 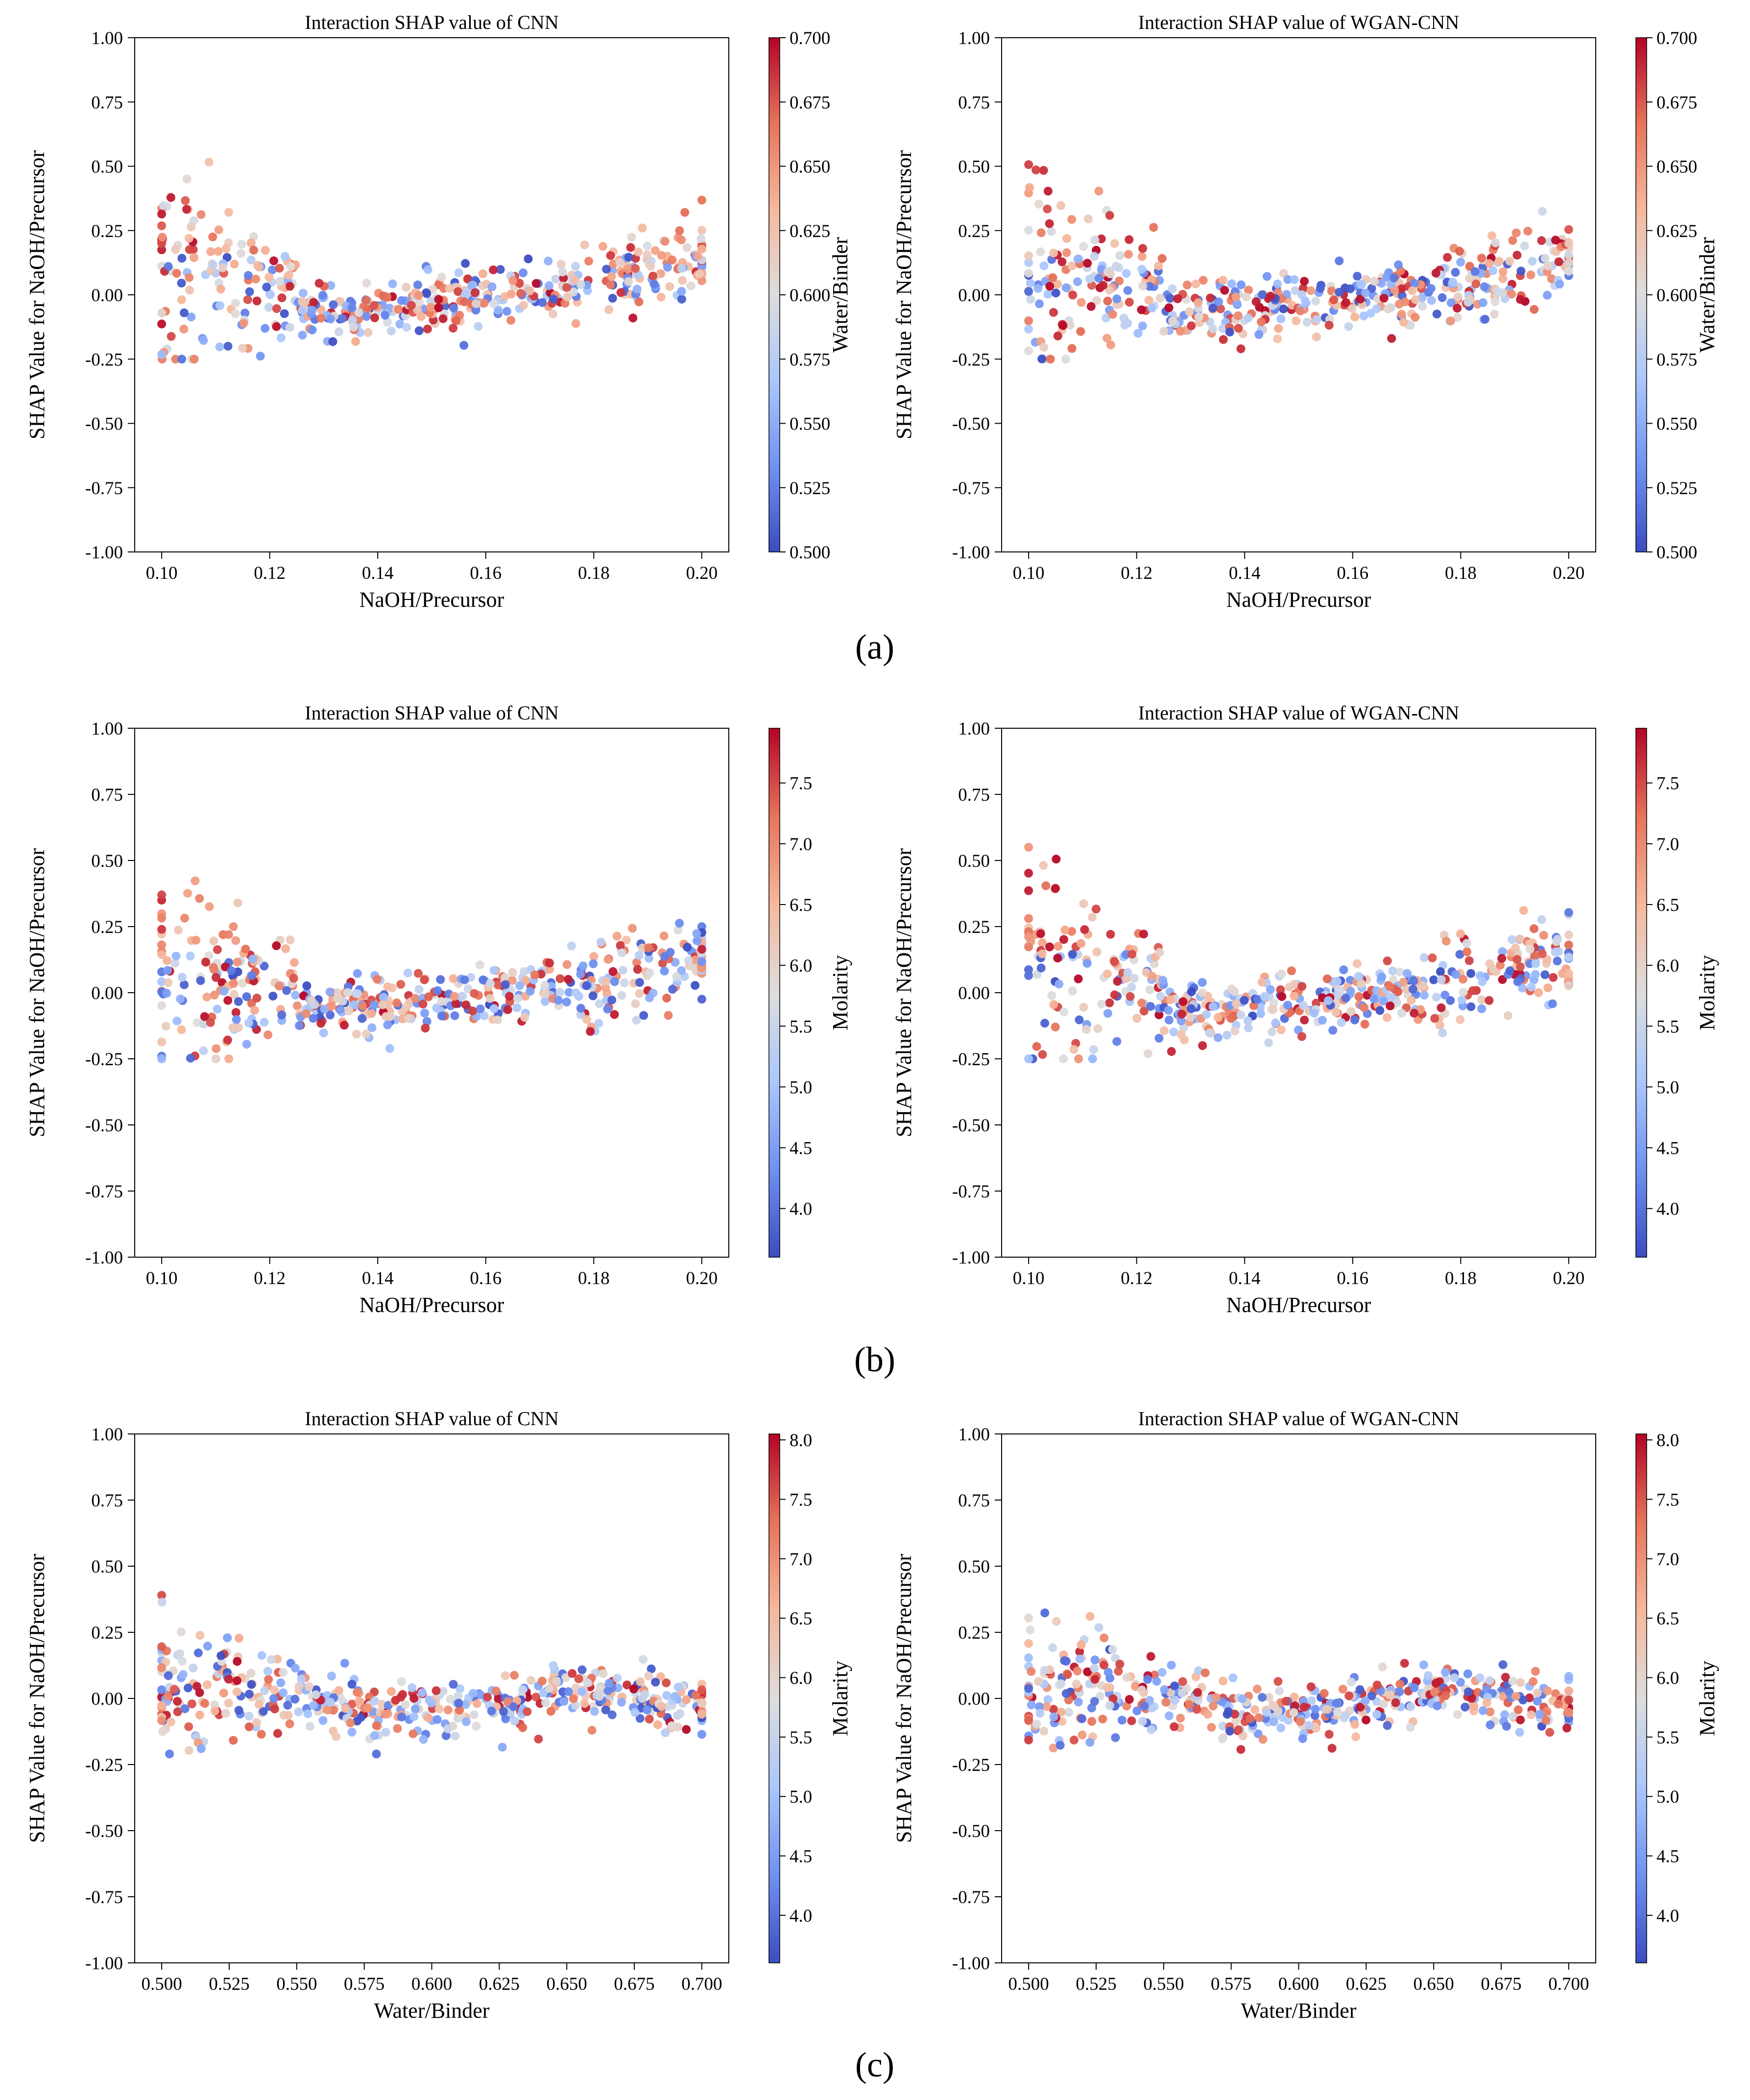 What do you see at coordinates (1136, 573) in the screenshot?
I see `x-tick-label: 0.12` at bounding box center [1136, 573].